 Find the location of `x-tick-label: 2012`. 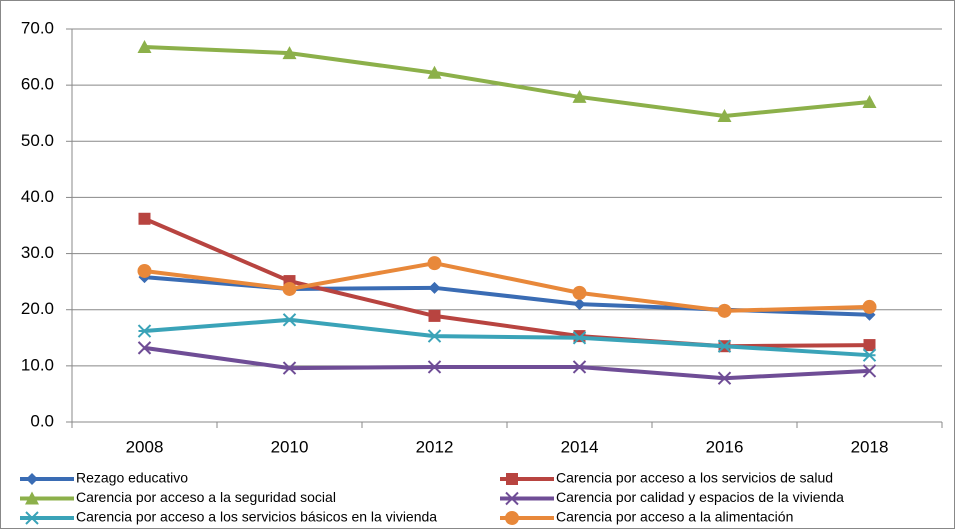

x-tick-label: 2012 is located at coordinates (435, 446).